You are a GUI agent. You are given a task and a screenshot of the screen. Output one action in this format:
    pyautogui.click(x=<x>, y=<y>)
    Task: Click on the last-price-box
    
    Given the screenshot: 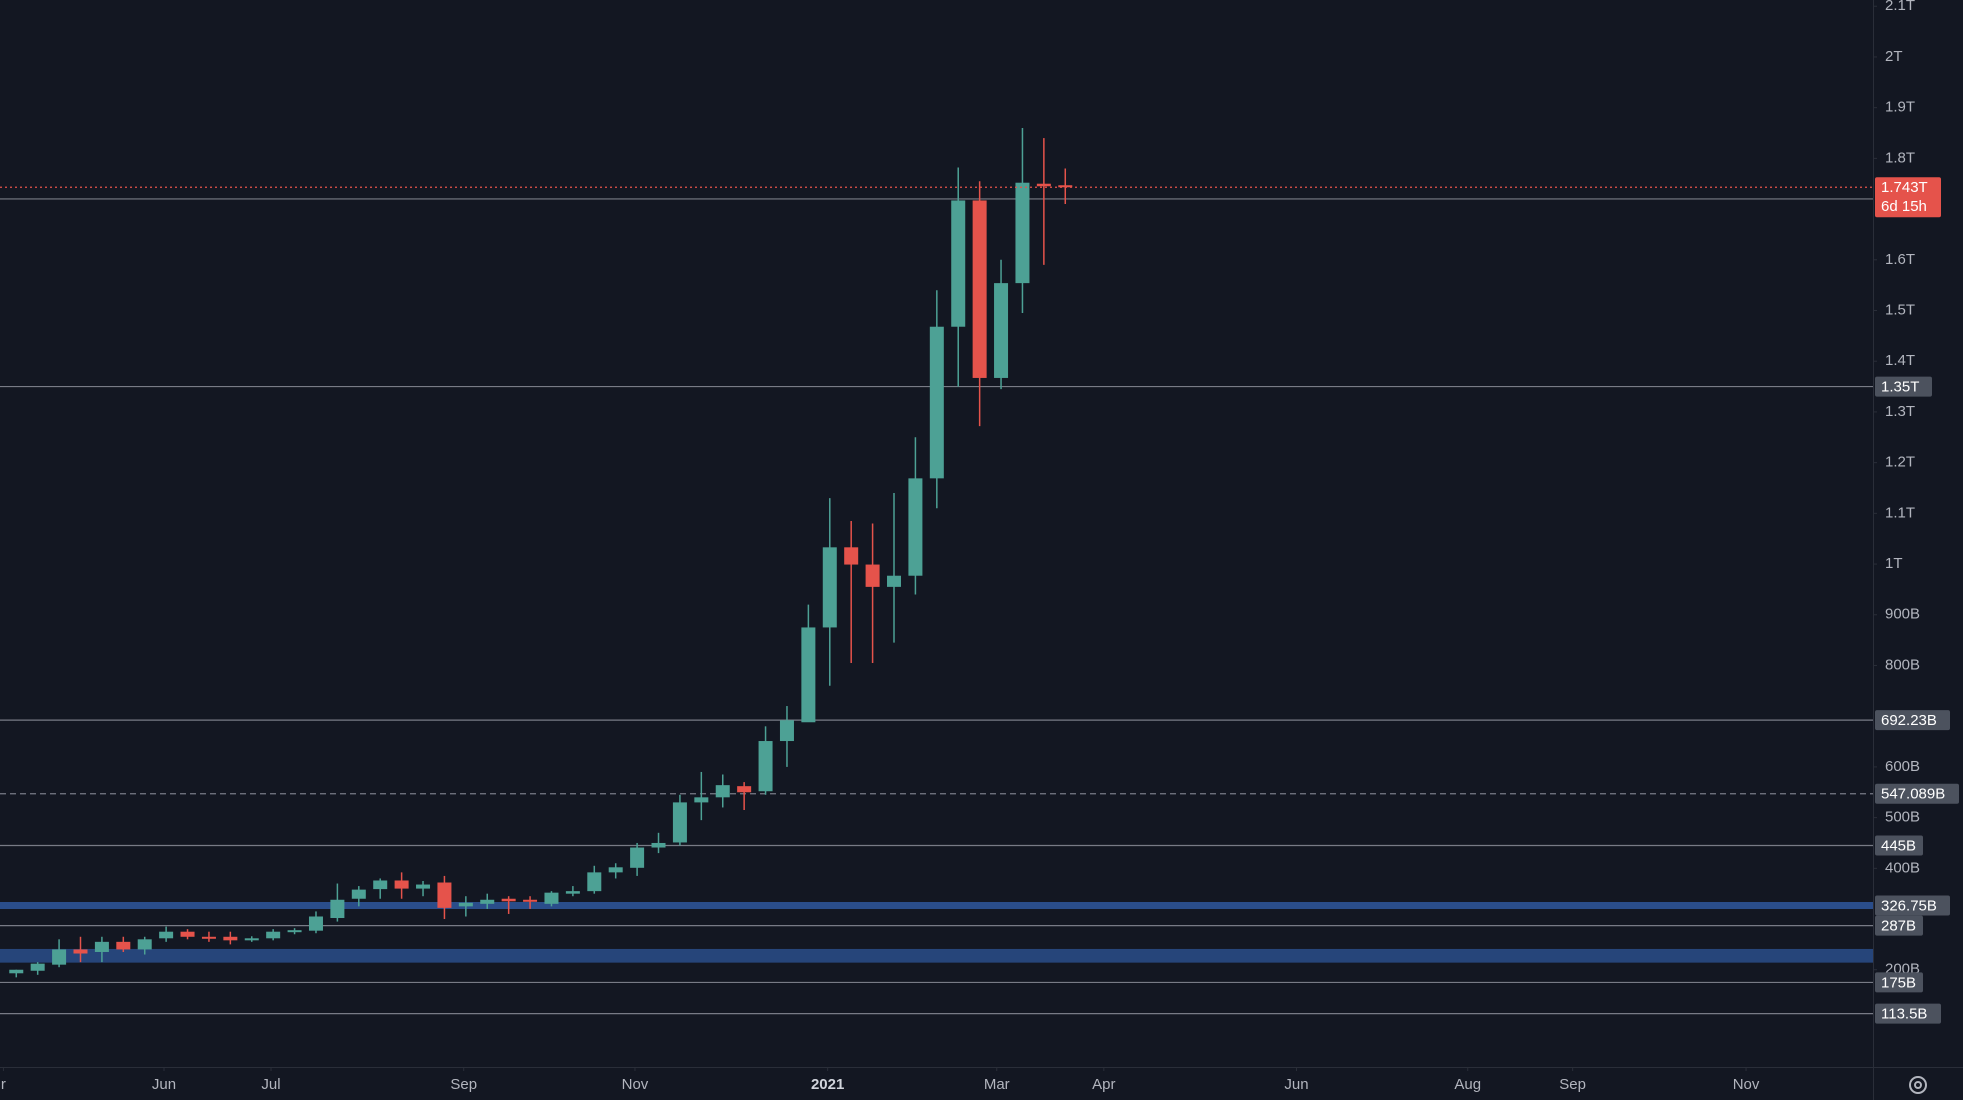 What is the action you would take?
    pyautogui.click(x=1908, y=197)
    